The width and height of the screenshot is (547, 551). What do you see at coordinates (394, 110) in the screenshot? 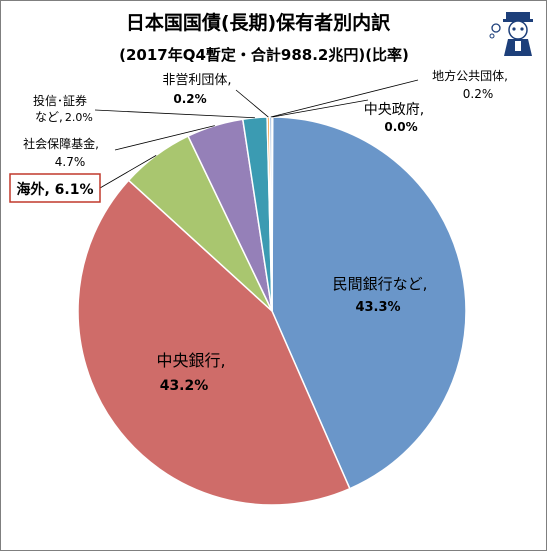
I see `slice-label-chuo-seifu: 中央政府,` at bounding box center [394, 110].